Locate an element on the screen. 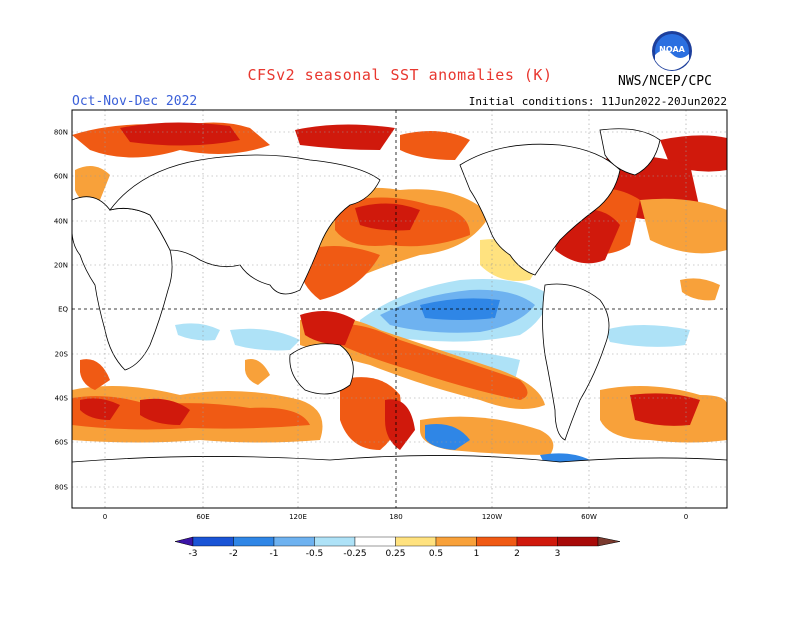 The width and height of the screenshot is (800, 618). land-australia is located at coordinates (321, 369).